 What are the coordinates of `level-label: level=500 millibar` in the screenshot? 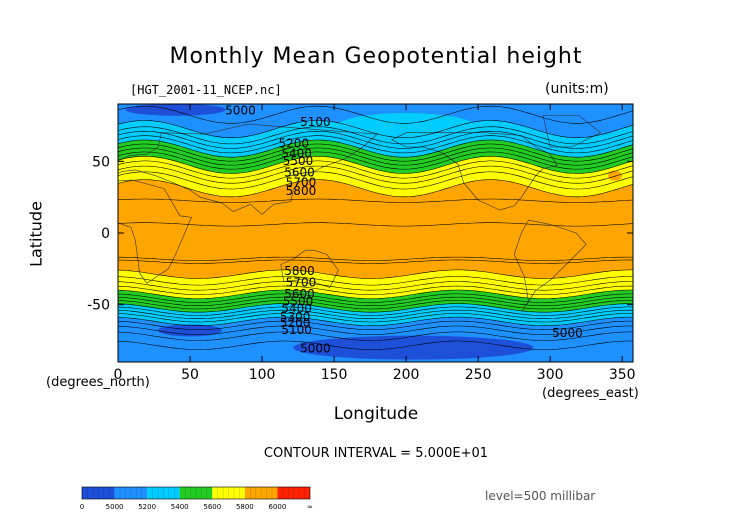 It's located at (540, 496).